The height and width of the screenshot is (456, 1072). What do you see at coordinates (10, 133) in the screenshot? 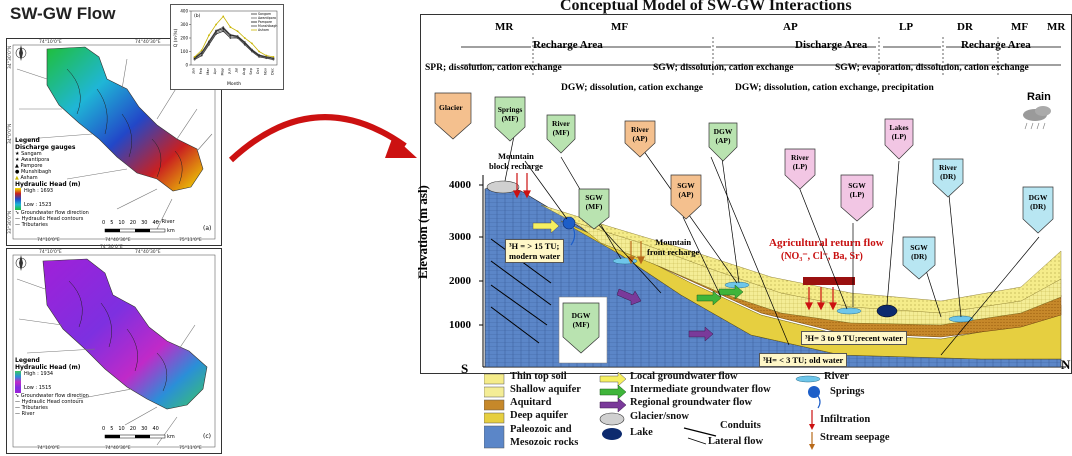
I see `map-a-coord-left-2: 34°0'0"N` at bounding box center [10, 133].